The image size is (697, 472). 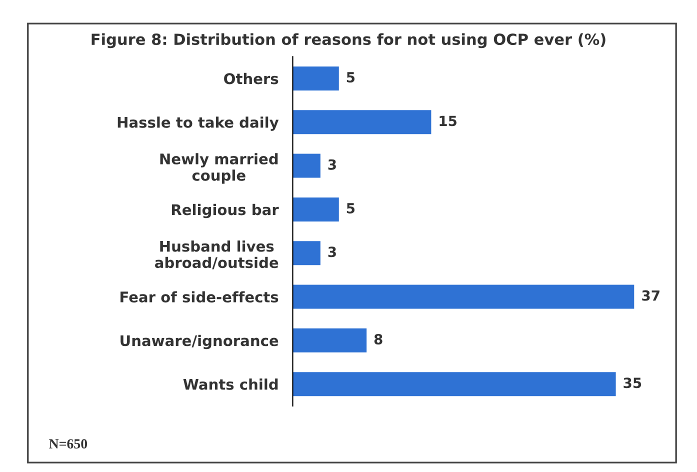 What do you see at coordinates (378, 339) in the screenshot?
I see `data-label: 8` at bounding box center [378, 339].